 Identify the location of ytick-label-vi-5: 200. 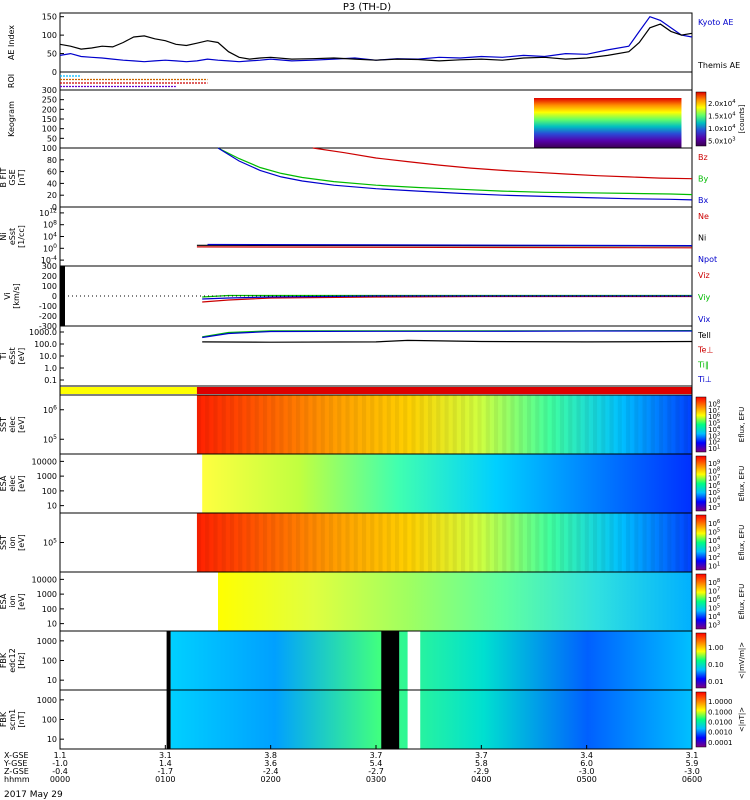
(49, 276).